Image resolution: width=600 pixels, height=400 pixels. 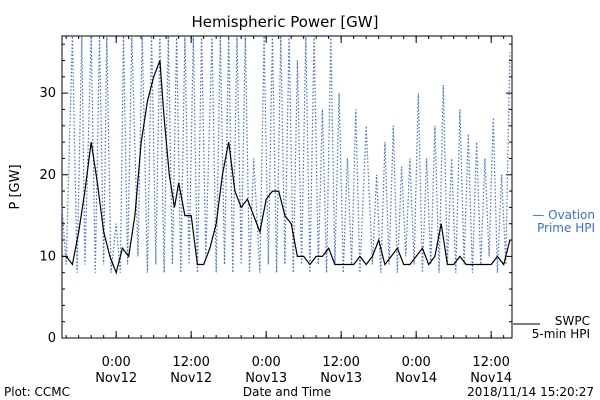 I want to click on footer-credit: Plot: CCMC, so click(x=37, y=392).